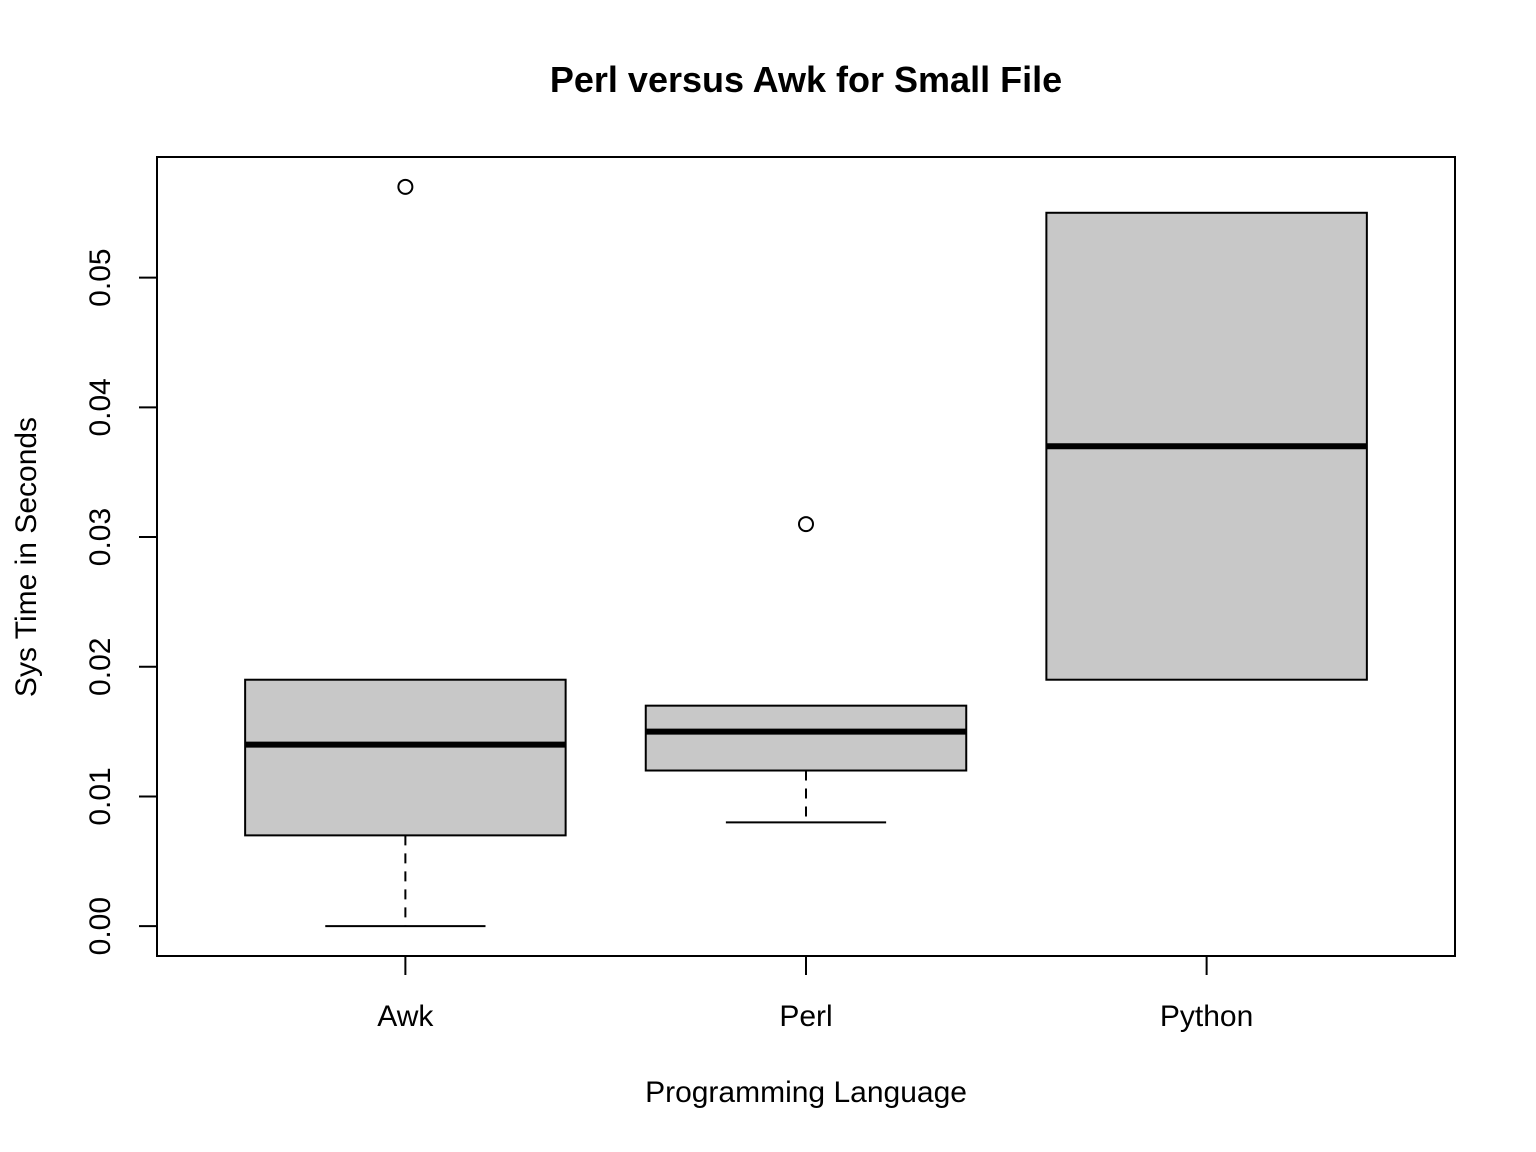  What do you see at coordinates (100, 796) in the screenshot?
I see `y-tick-label: 0.01` at bounding box center [100, 796].